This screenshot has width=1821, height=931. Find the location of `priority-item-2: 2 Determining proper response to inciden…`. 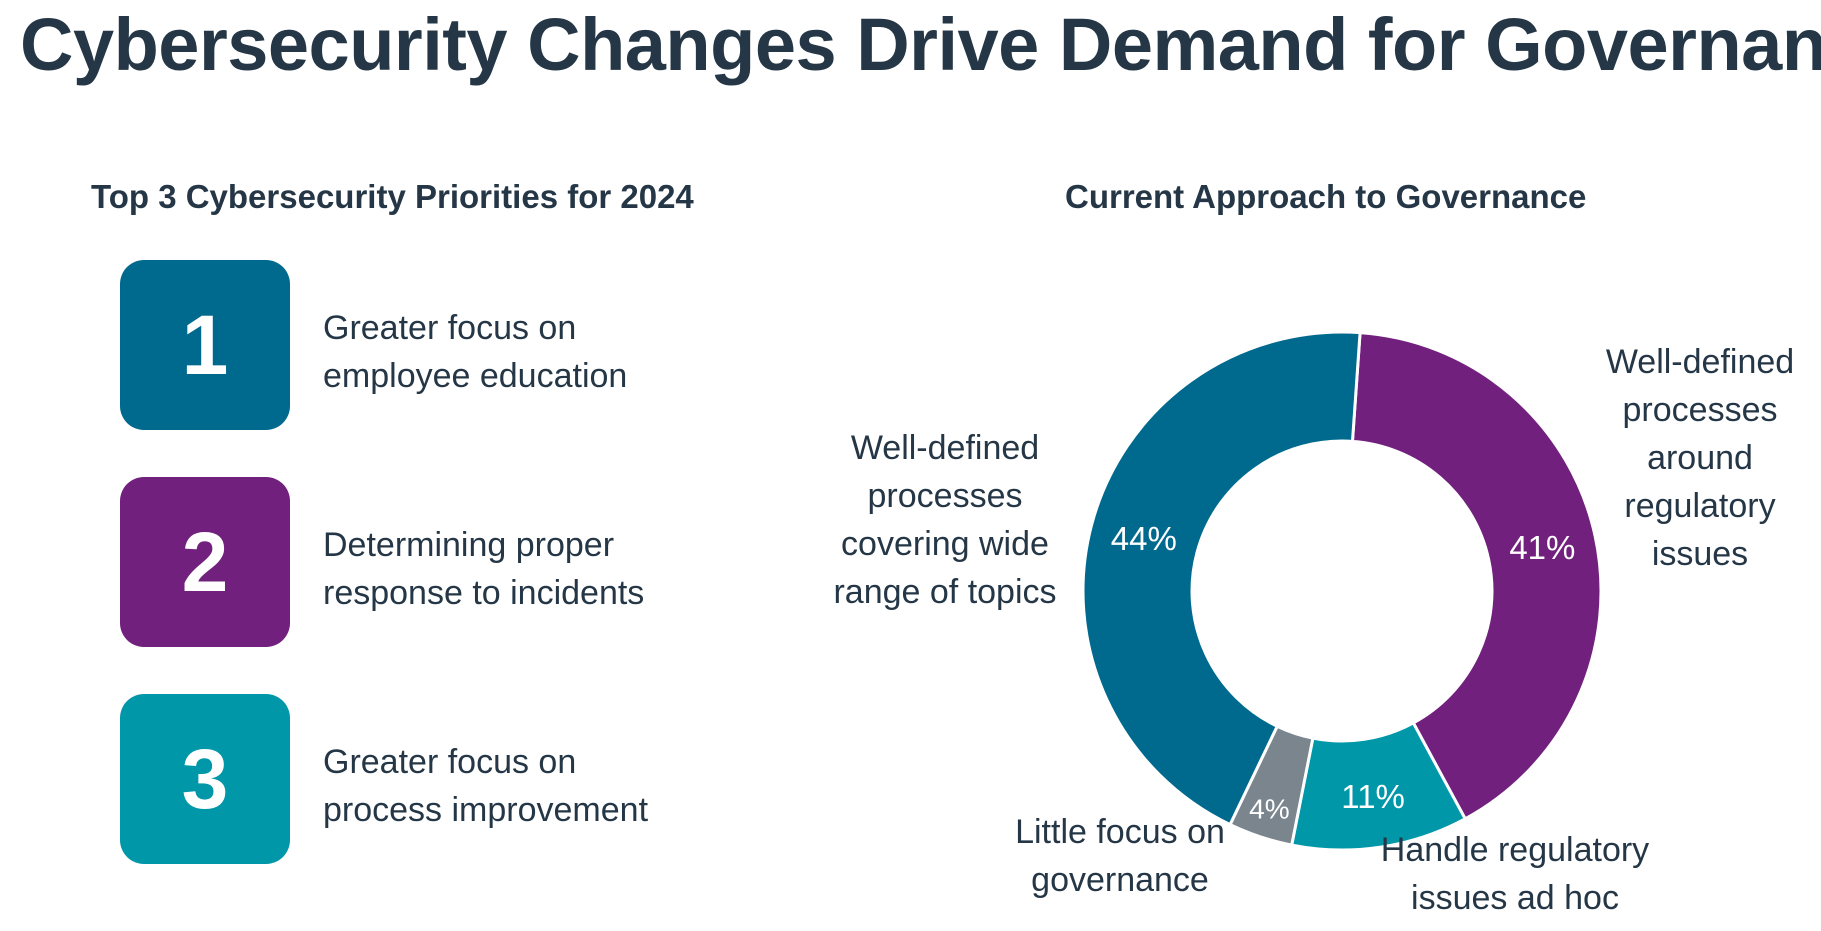

priority-item-2: 2 Determining proper response to inciden… is located at coordinates (440, 562).